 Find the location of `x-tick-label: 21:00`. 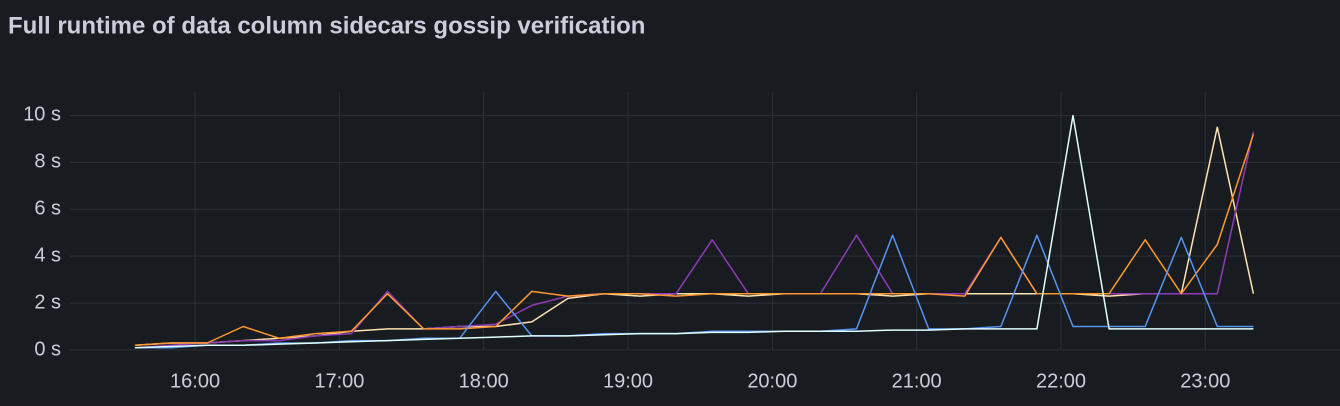

x-tick-label: 21:00 is located at coordinates (917, 381).